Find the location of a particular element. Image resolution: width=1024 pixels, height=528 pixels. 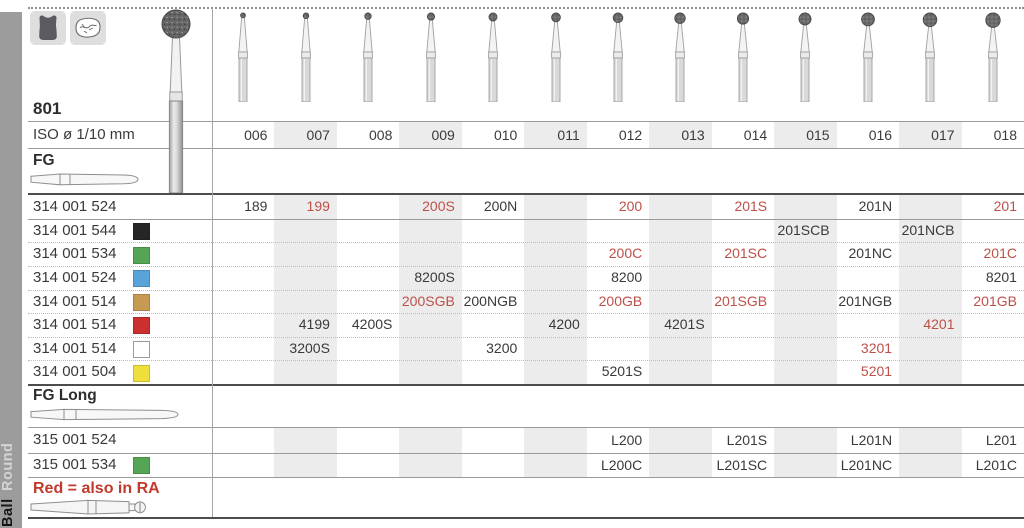

product-cell: 201SC is located at coordinates (746, 253).